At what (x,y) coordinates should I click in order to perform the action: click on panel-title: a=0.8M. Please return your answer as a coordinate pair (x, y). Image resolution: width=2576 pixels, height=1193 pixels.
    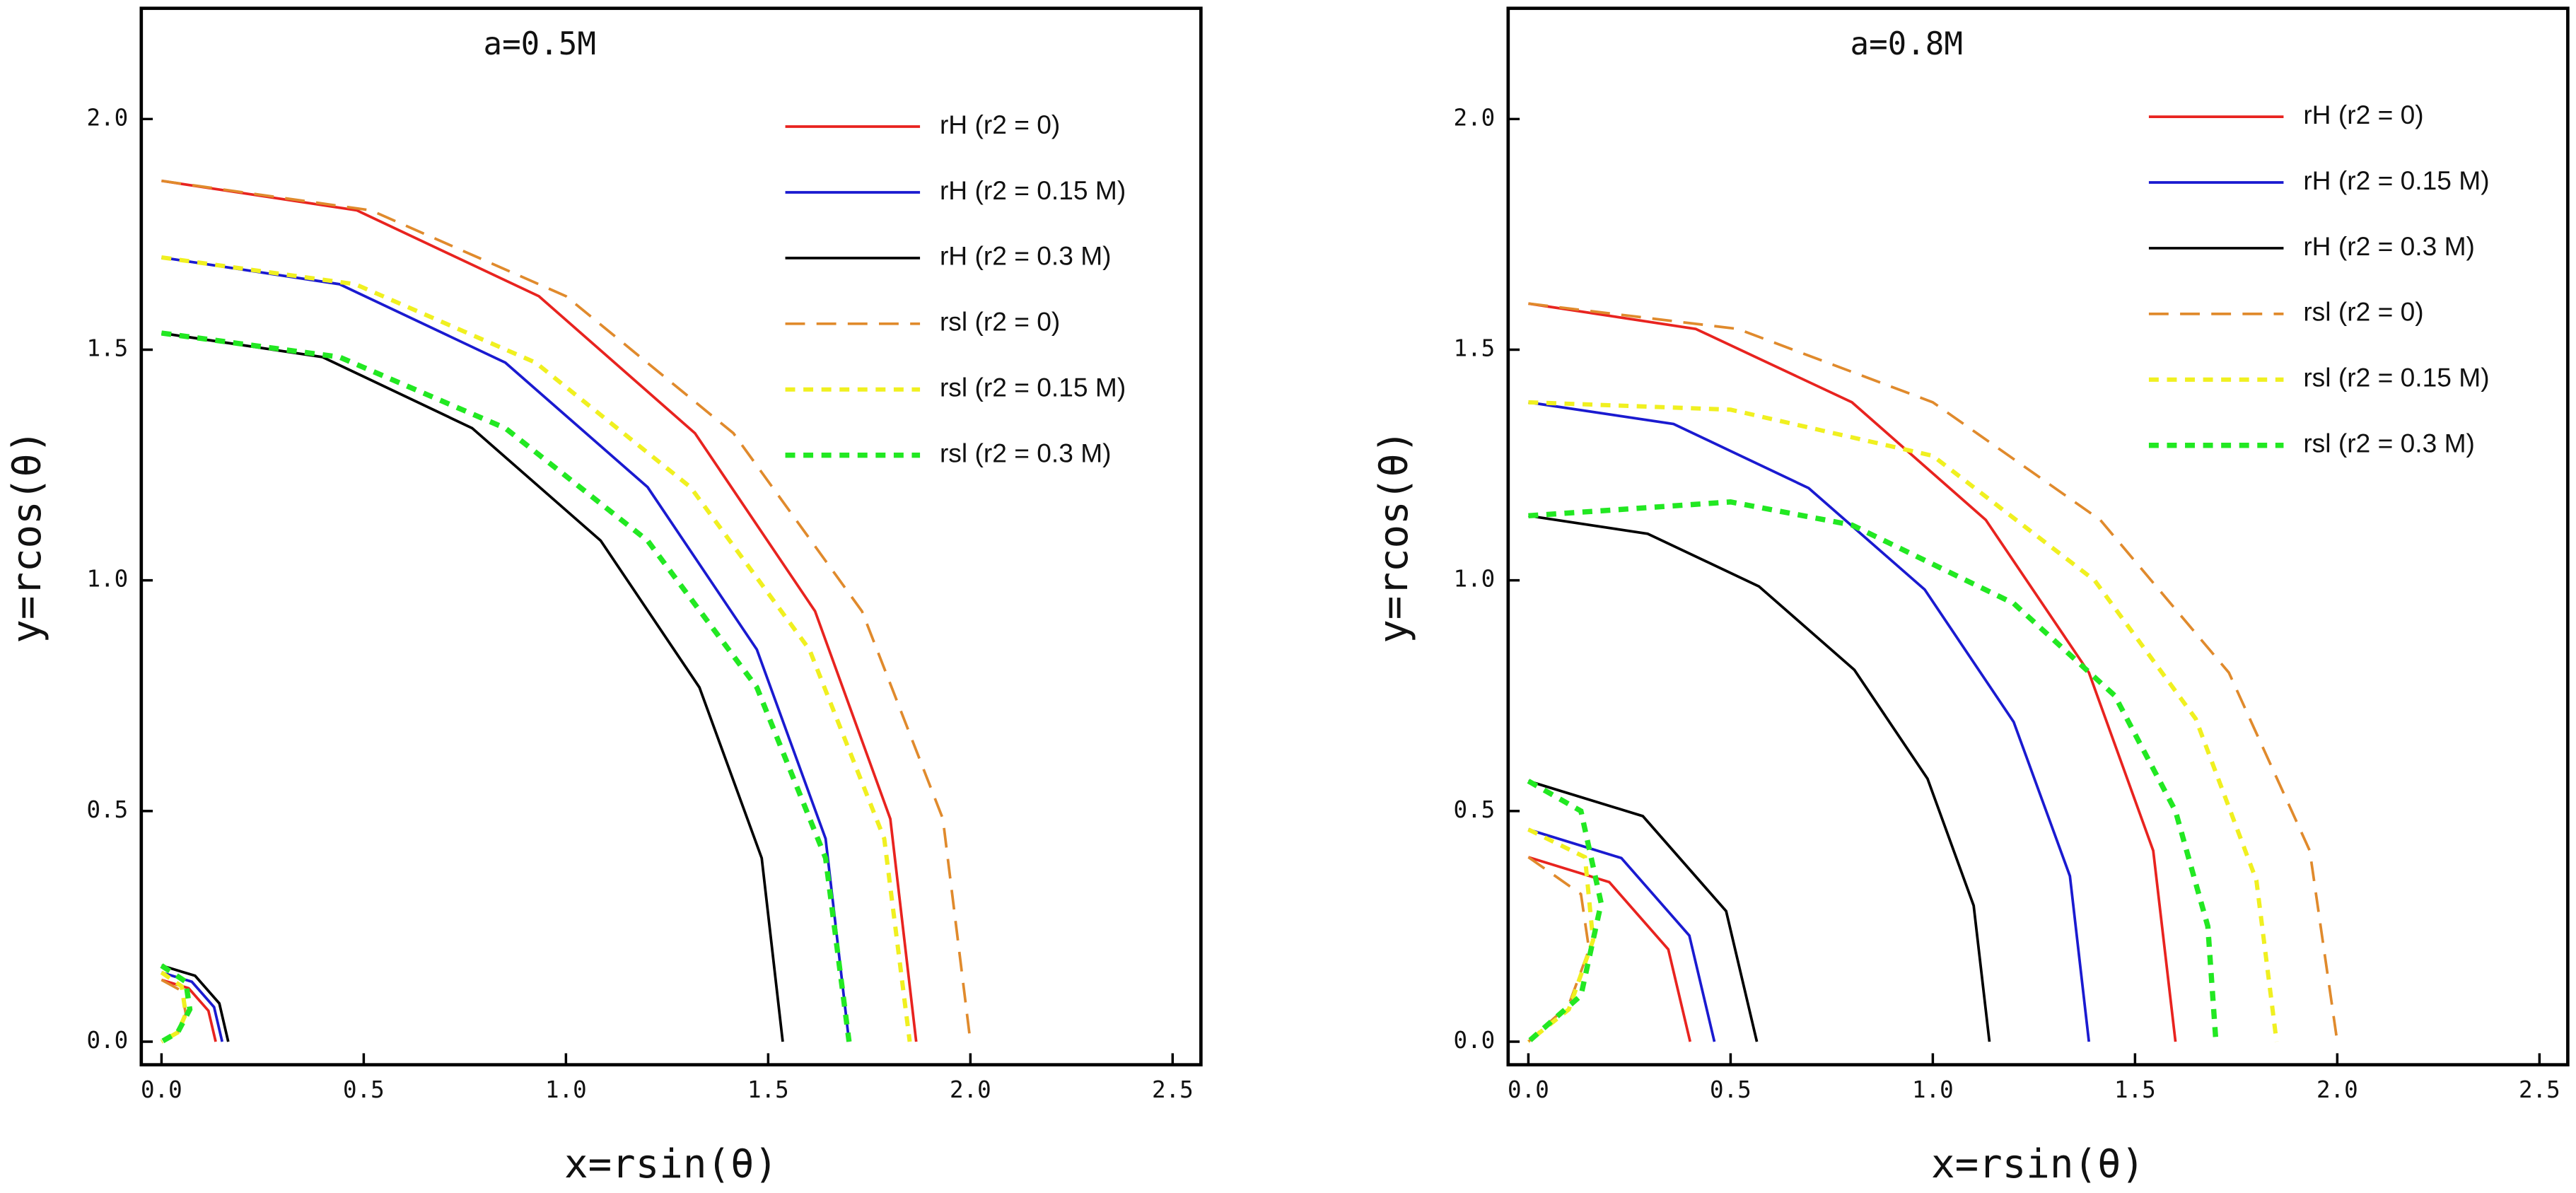
    Looking at the image, I should click on (1907, 44).